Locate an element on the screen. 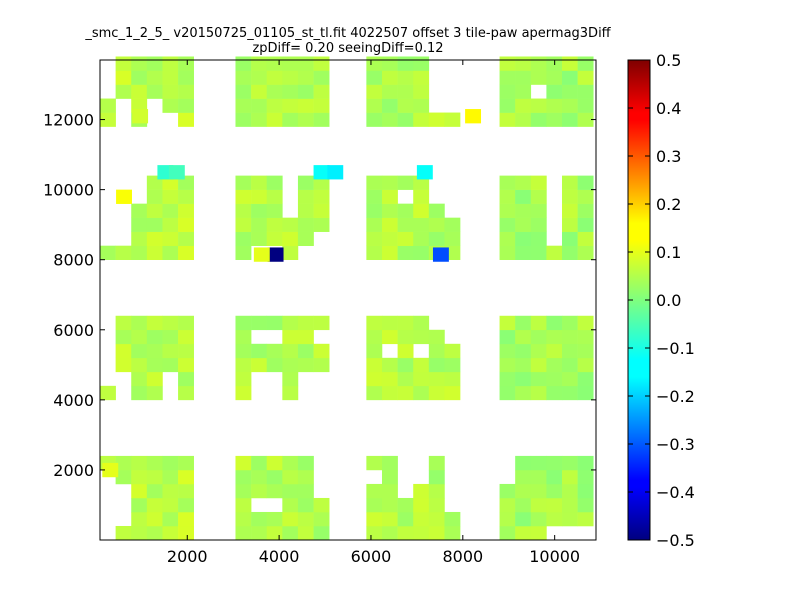 The width and height of the screenshot is (800, 600). colorbar-tick-label: 0.4 is located at coordinates (668, 108).